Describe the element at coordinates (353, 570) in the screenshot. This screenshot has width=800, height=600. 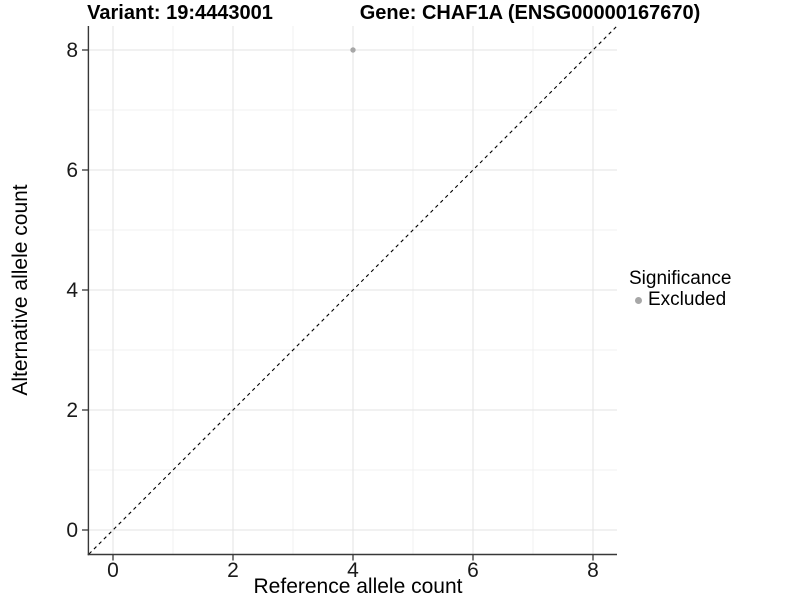
I see `x-tick-label: 4` at that location.